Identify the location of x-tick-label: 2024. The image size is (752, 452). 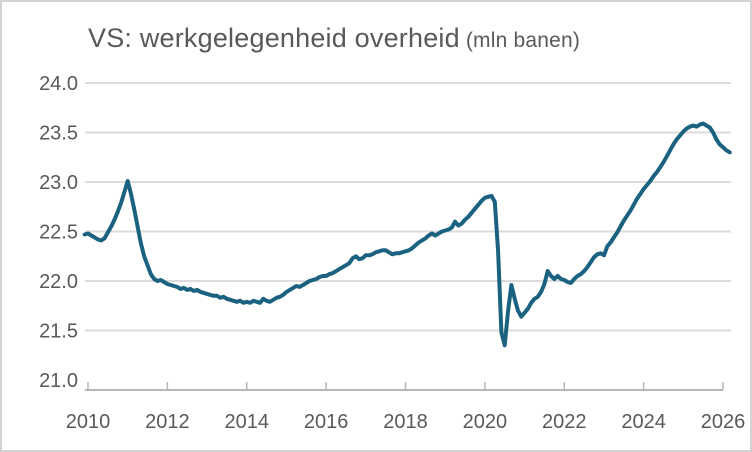
(643, 422).